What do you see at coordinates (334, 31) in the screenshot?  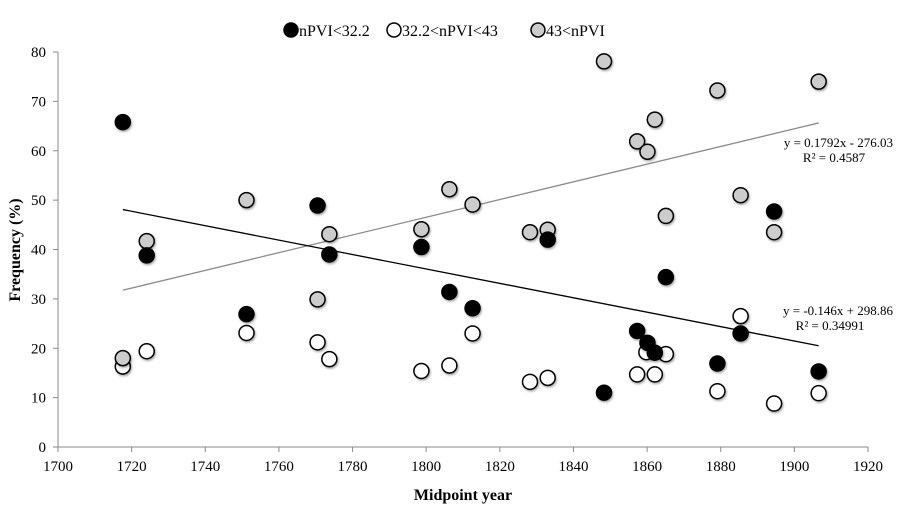 I see `legend-label-npvi-low: nPVI<32.2` at bounding box center [334, 31].